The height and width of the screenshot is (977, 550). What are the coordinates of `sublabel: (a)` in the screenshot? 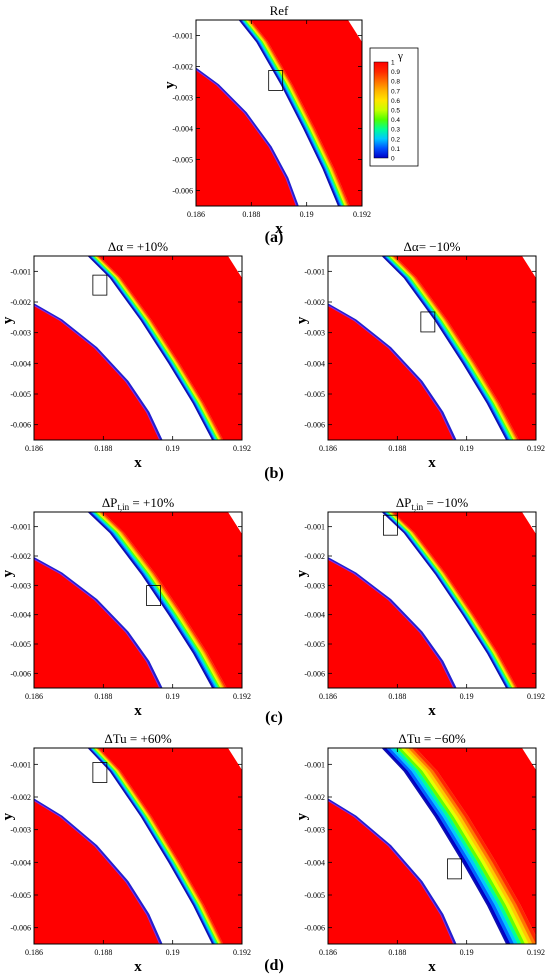 It's located at (274, 237).